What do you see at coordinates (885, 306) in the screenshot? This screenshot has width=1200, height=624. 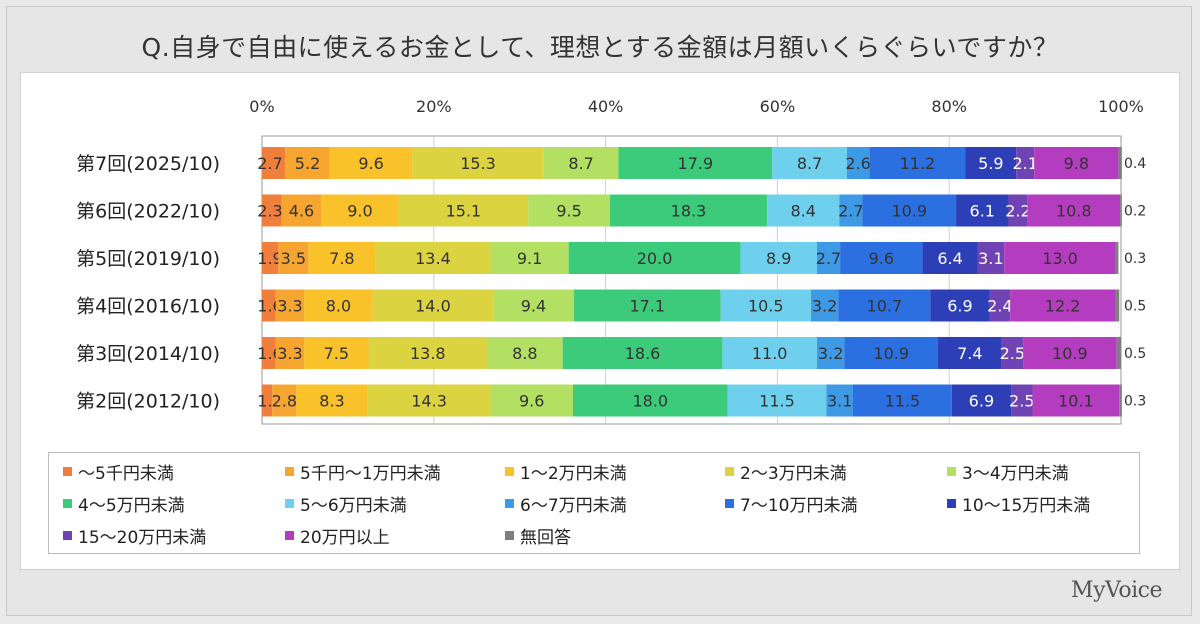 I see `data-label: 10.7` at bounding box center [885, 306].